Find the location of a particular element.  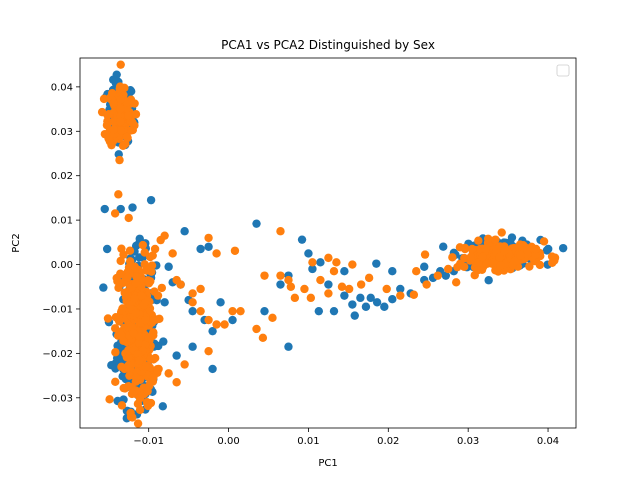

y-tick-label: 0.04 is located at coordinates (62, 87).